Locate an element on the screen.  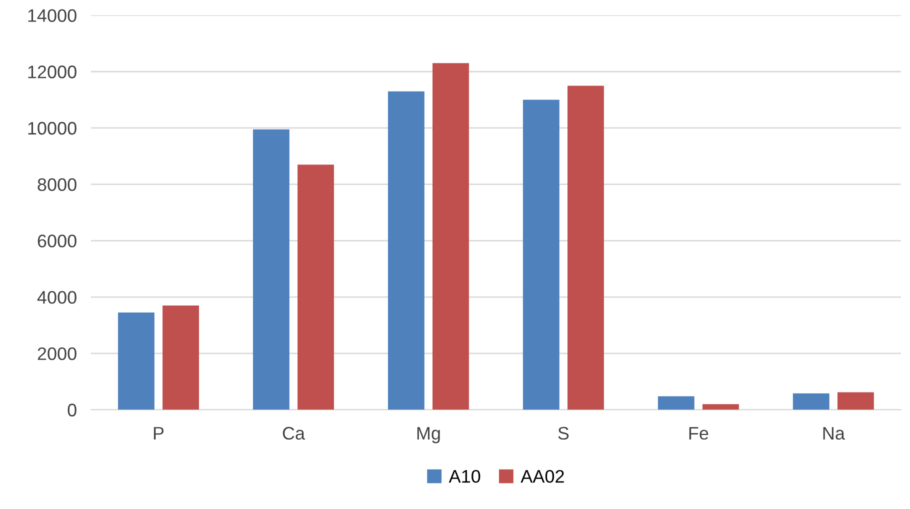
y-tick-label: 4000 is located at coordinates (56, 297).